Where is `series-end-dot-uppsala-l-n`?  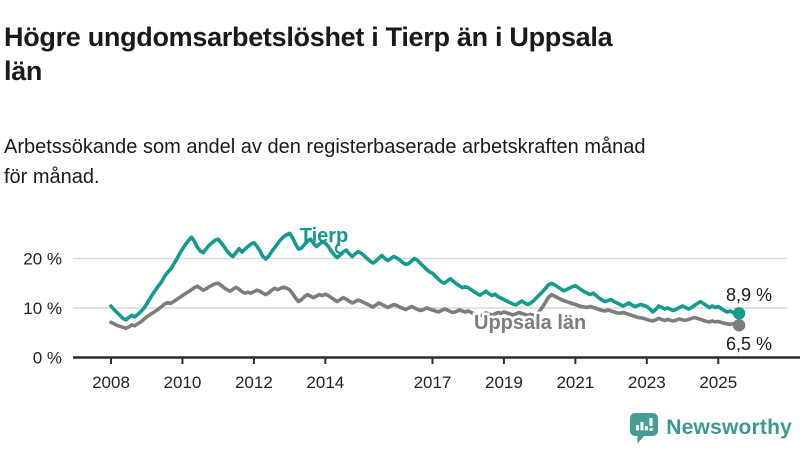
series-end-dot-uppsala-l-n is located at coordinates (739, 325).